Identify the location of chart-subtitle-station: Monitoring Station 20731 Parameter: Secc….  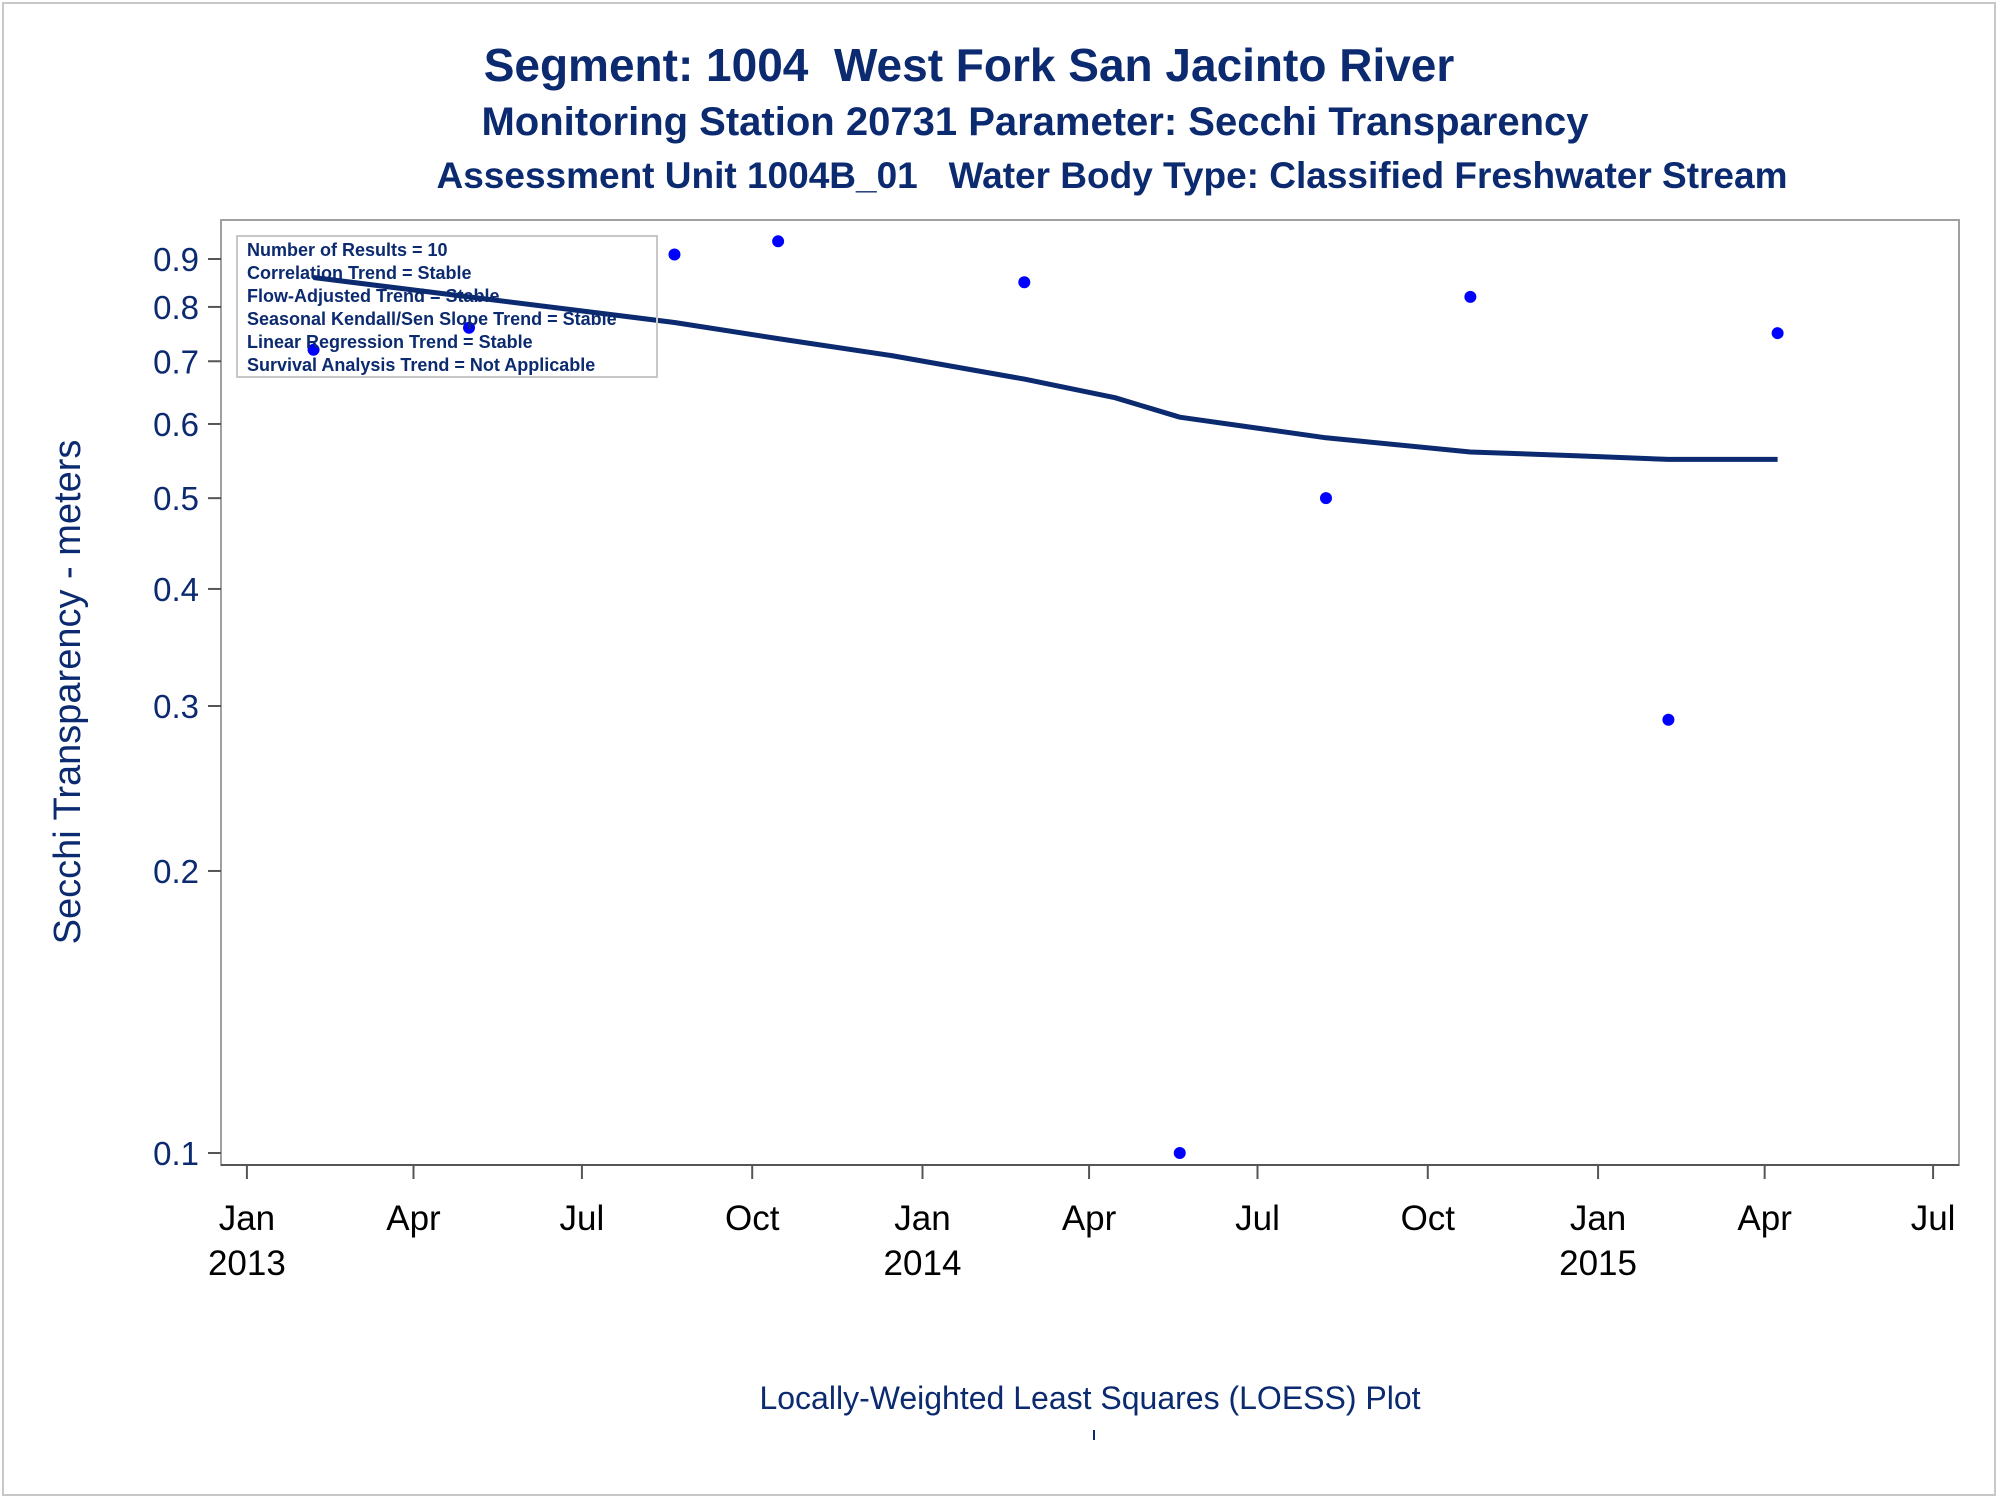
(1035, 122).